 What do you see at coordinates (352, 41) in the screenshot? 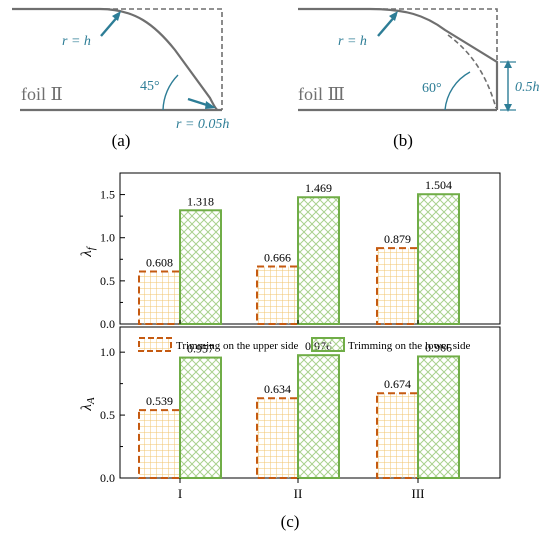
I see `r-top-label-b: r = h` at bounding box center [352, 41].